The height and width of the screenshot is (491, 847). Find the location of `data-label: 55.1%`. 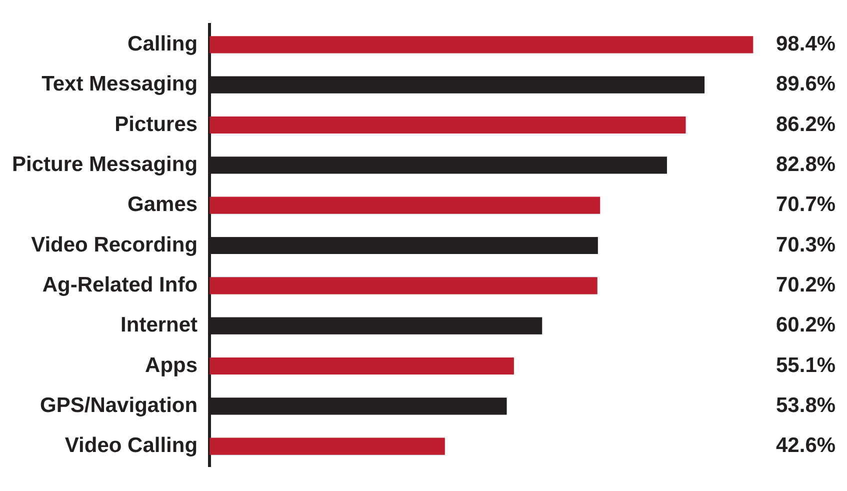

data-label: 55.1% is located at coordinates (806, 365).